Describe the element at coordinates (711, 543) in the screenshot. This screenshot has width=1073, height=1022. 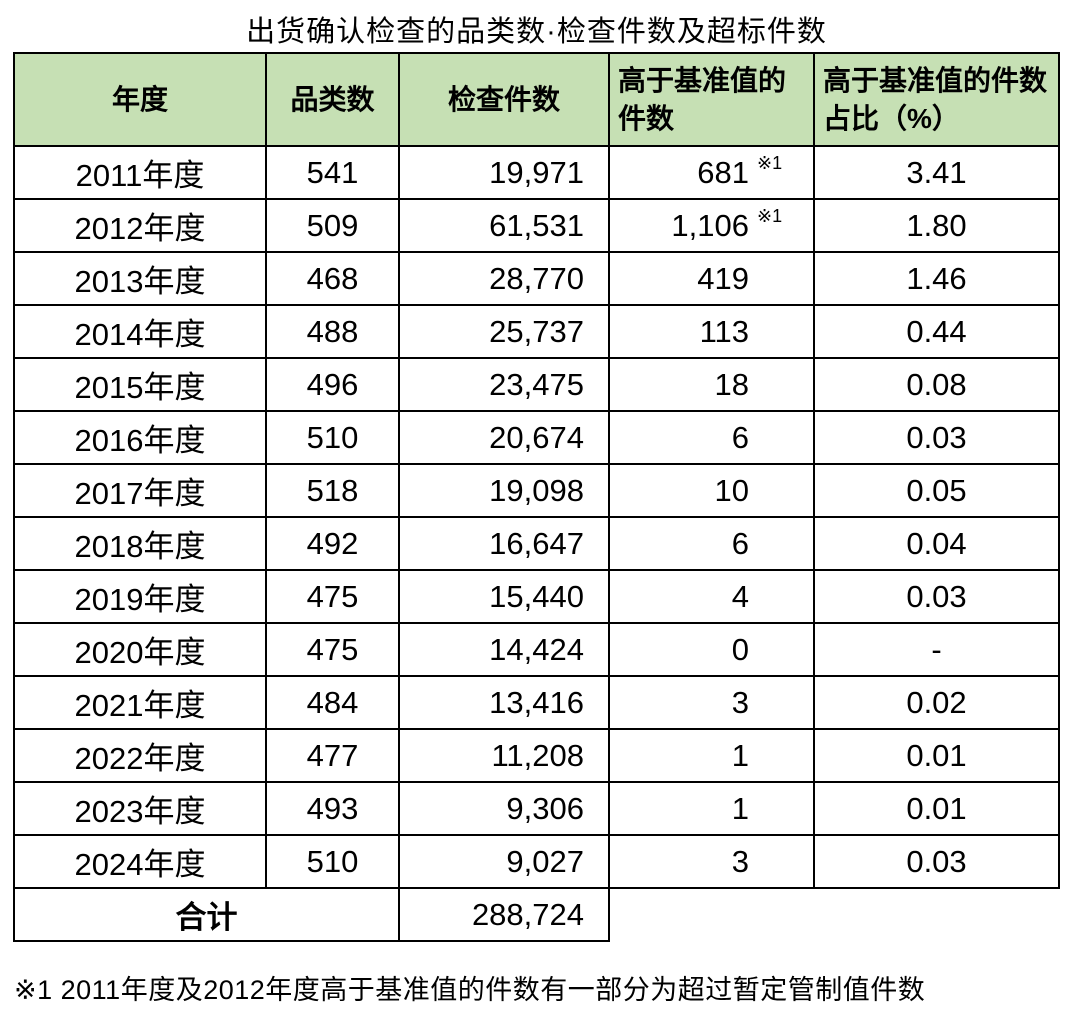
I see `exceed-cell: 6` at that location.